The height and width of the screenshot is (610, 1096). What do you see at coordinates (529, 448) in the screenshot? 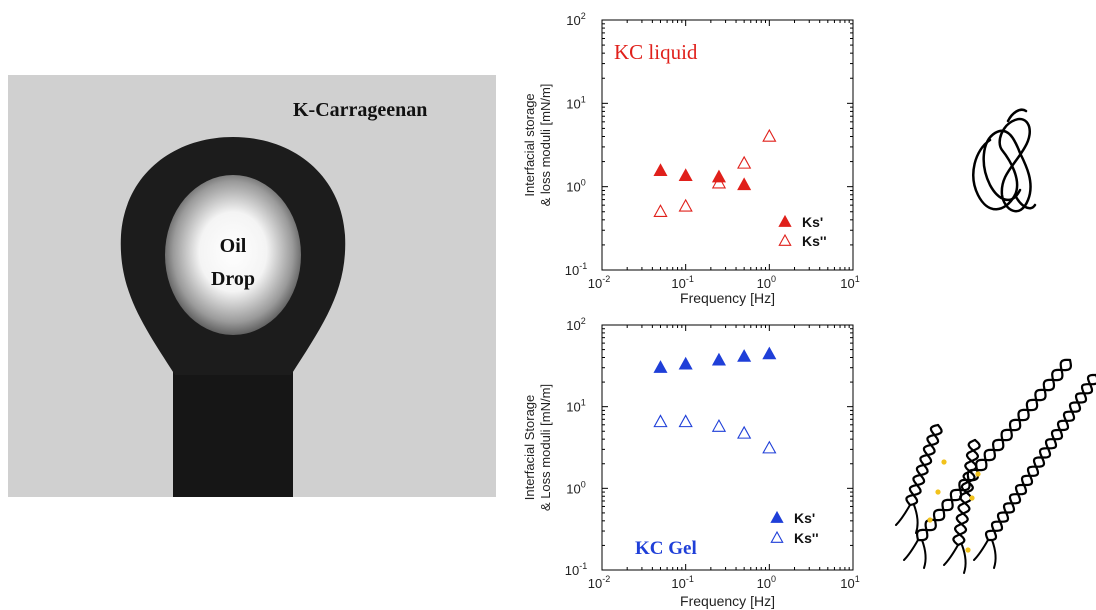
I see `y-axis-label-line1: Interfacial Storage` at bounding box center [529, 448].